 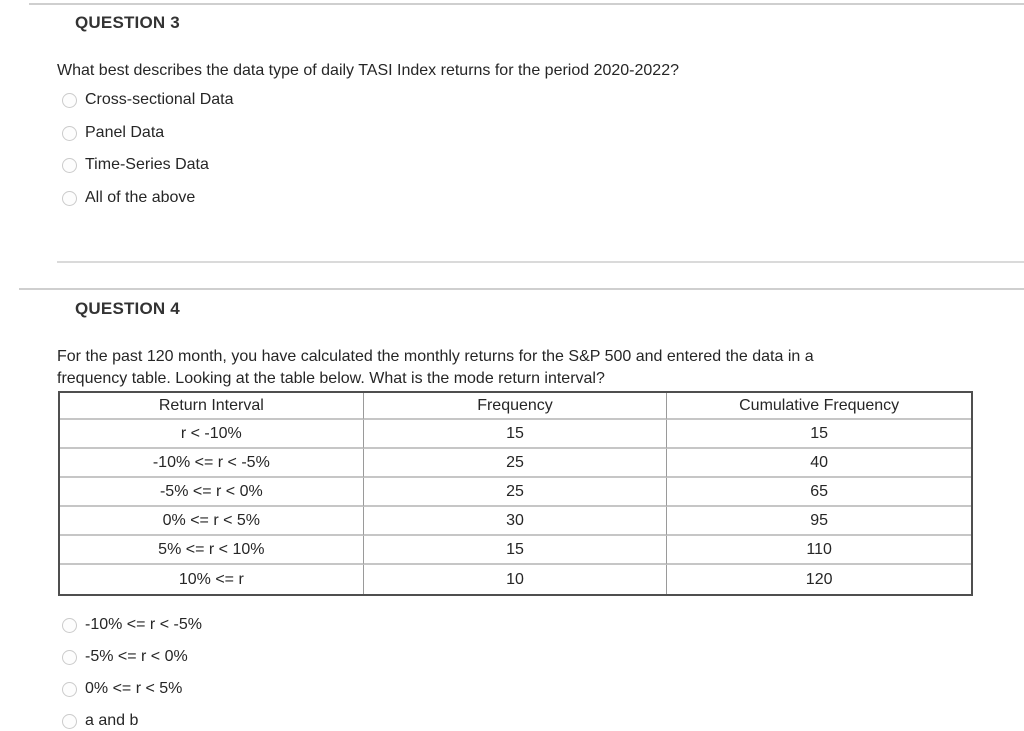 What do you see at coordinates (521, 289) in the screenshot?
I see `section-divider` at bounding box center [521, 289].